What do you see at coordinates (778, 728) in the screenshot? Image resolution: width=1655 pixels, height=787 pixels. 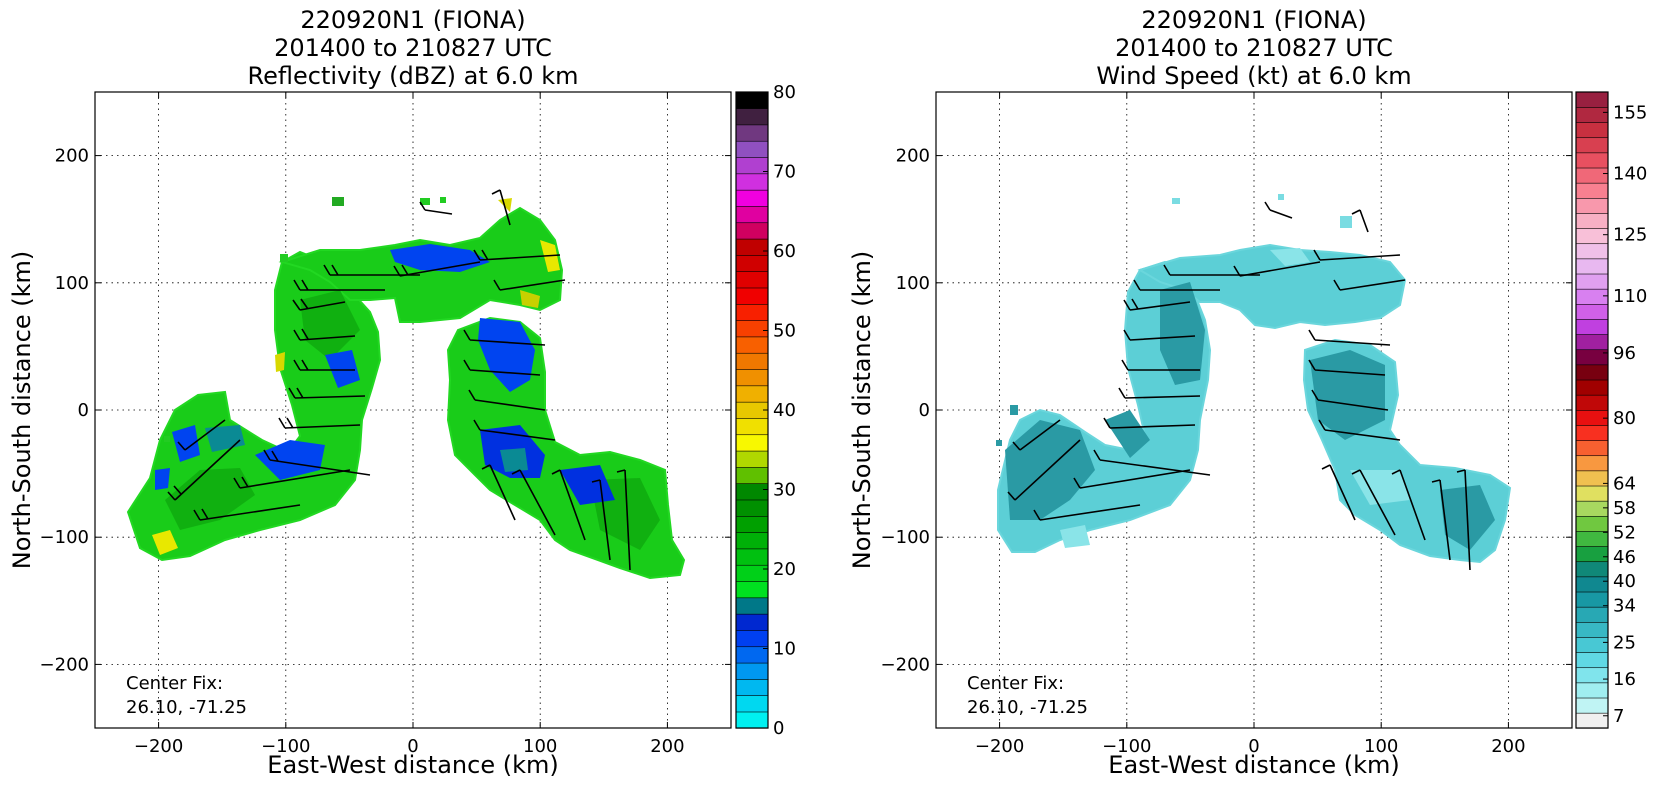 I see `colorbar-tick-label: 0` at bounding box center [778, 728].